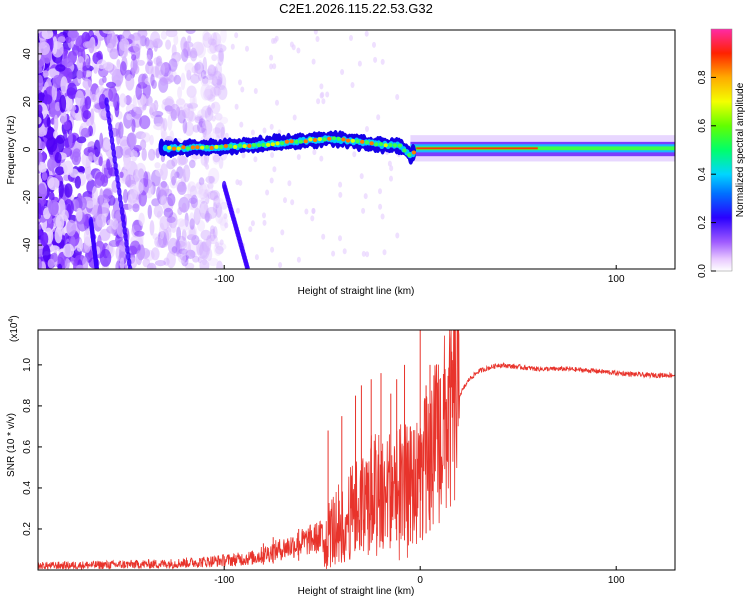  What do you see at coordinates (11, 150) in the screenshot?
I see `heatmap-ylabel: Frequency (Hz)` at bounding box center [11, 150].